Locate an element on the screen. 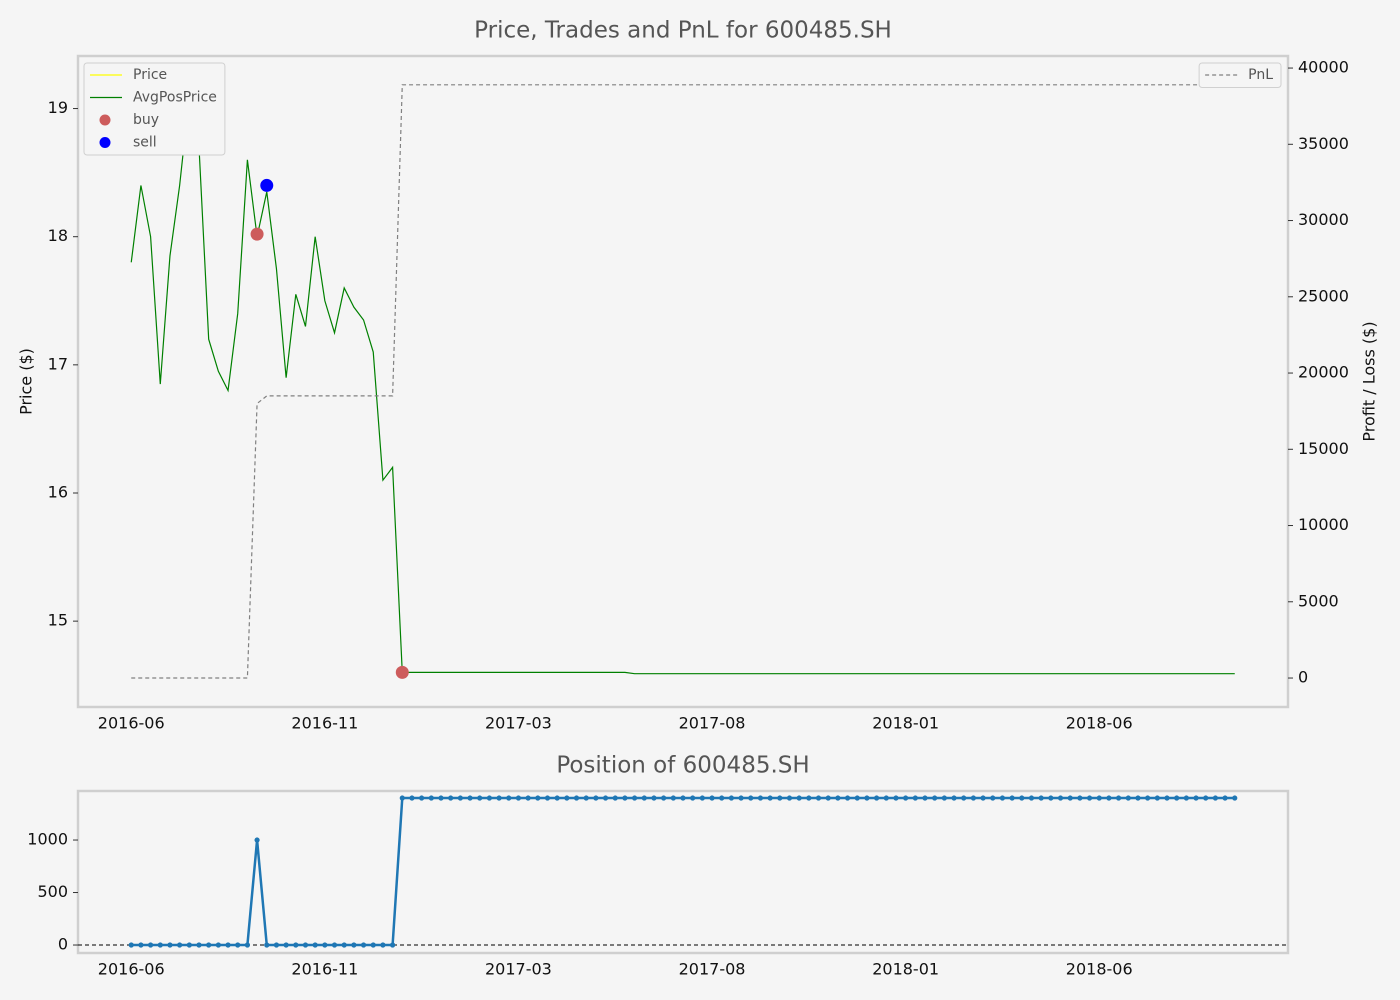 Image resolution: width=1400 pixels, height=1000 pixels. y2-tick-label: 5000 is located at coordinates (1318, 600).